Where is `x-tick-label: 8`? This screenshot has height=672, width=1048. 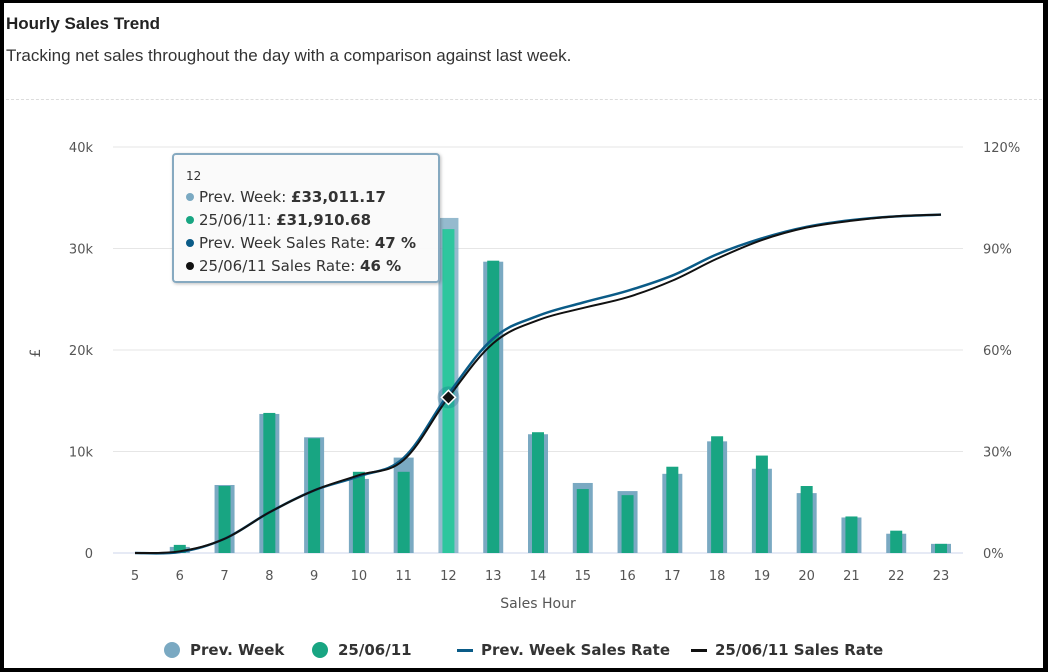
x-tick-label: 8 is located at coordinates (269, 576).